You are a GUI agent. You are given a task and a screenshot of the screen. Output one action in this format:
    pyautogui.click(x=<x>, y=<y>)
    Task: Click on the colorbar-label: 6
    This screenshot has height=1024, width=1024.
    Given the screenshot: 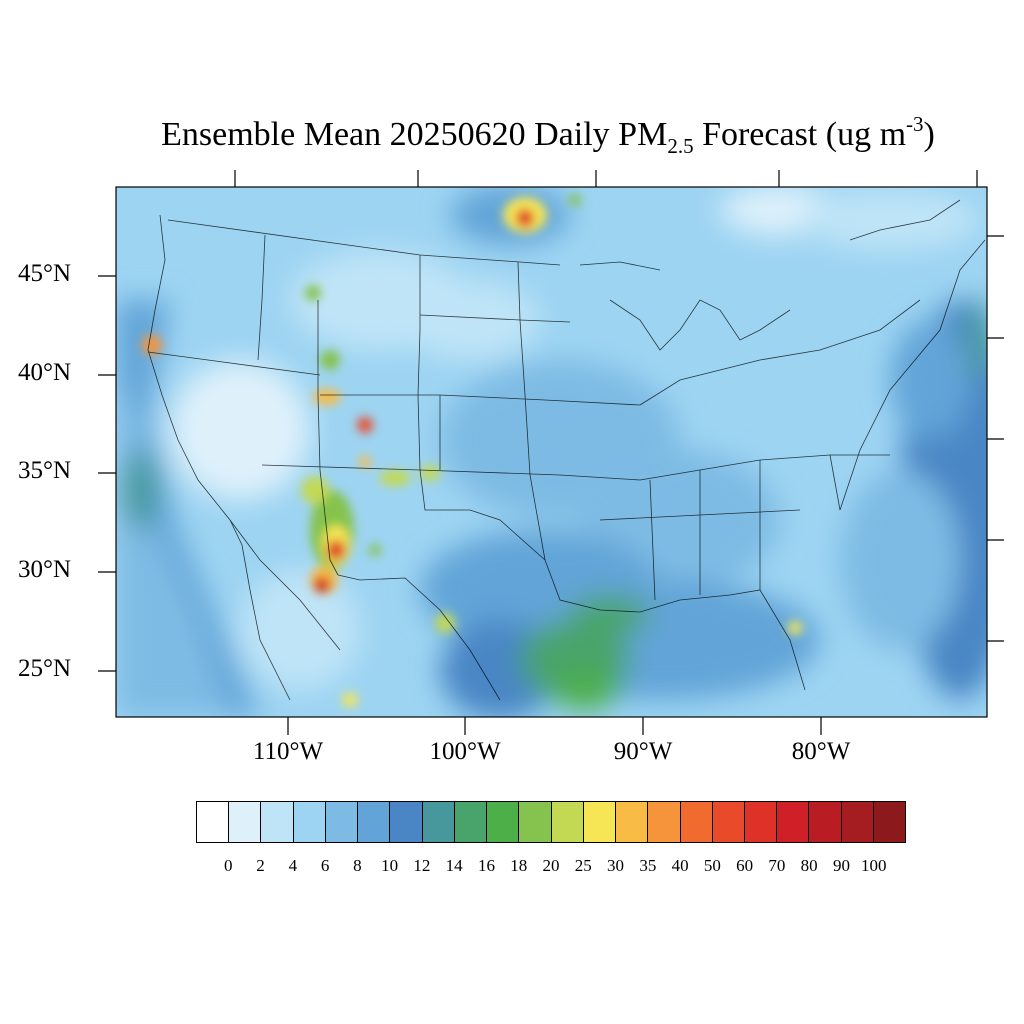 What is the action you would take?
    pyautogui.click(x=325, y=865)
    